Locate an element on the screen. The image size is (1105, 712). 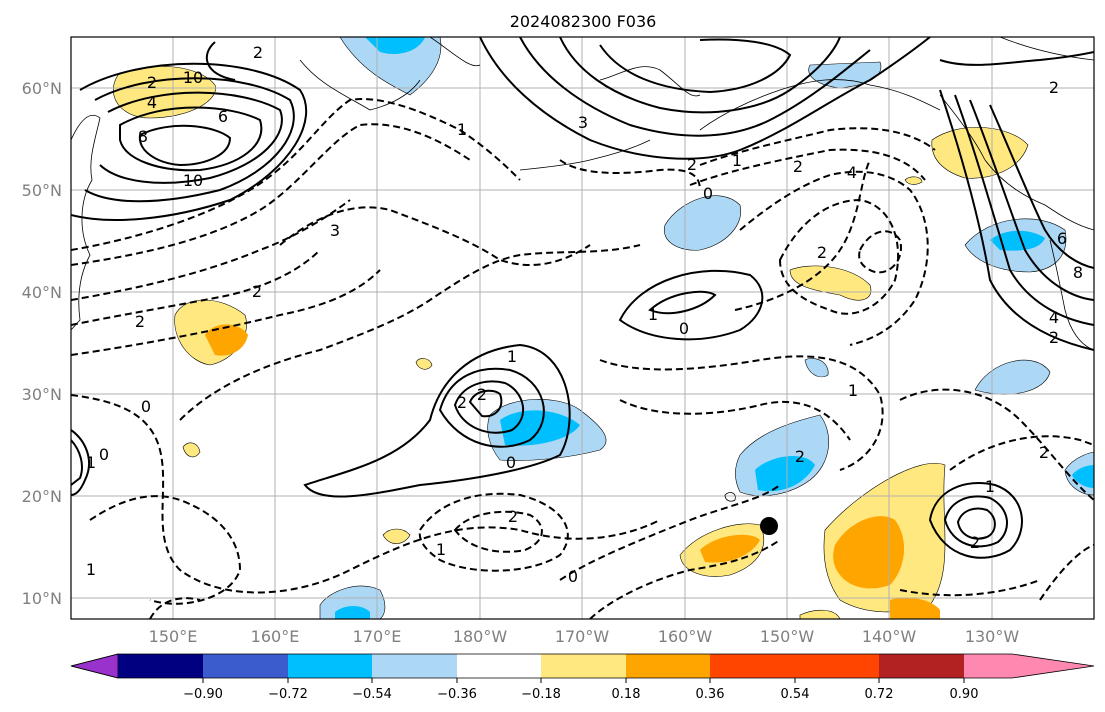
colorbar-label: 0.72 is located at coordinates (879, 694).